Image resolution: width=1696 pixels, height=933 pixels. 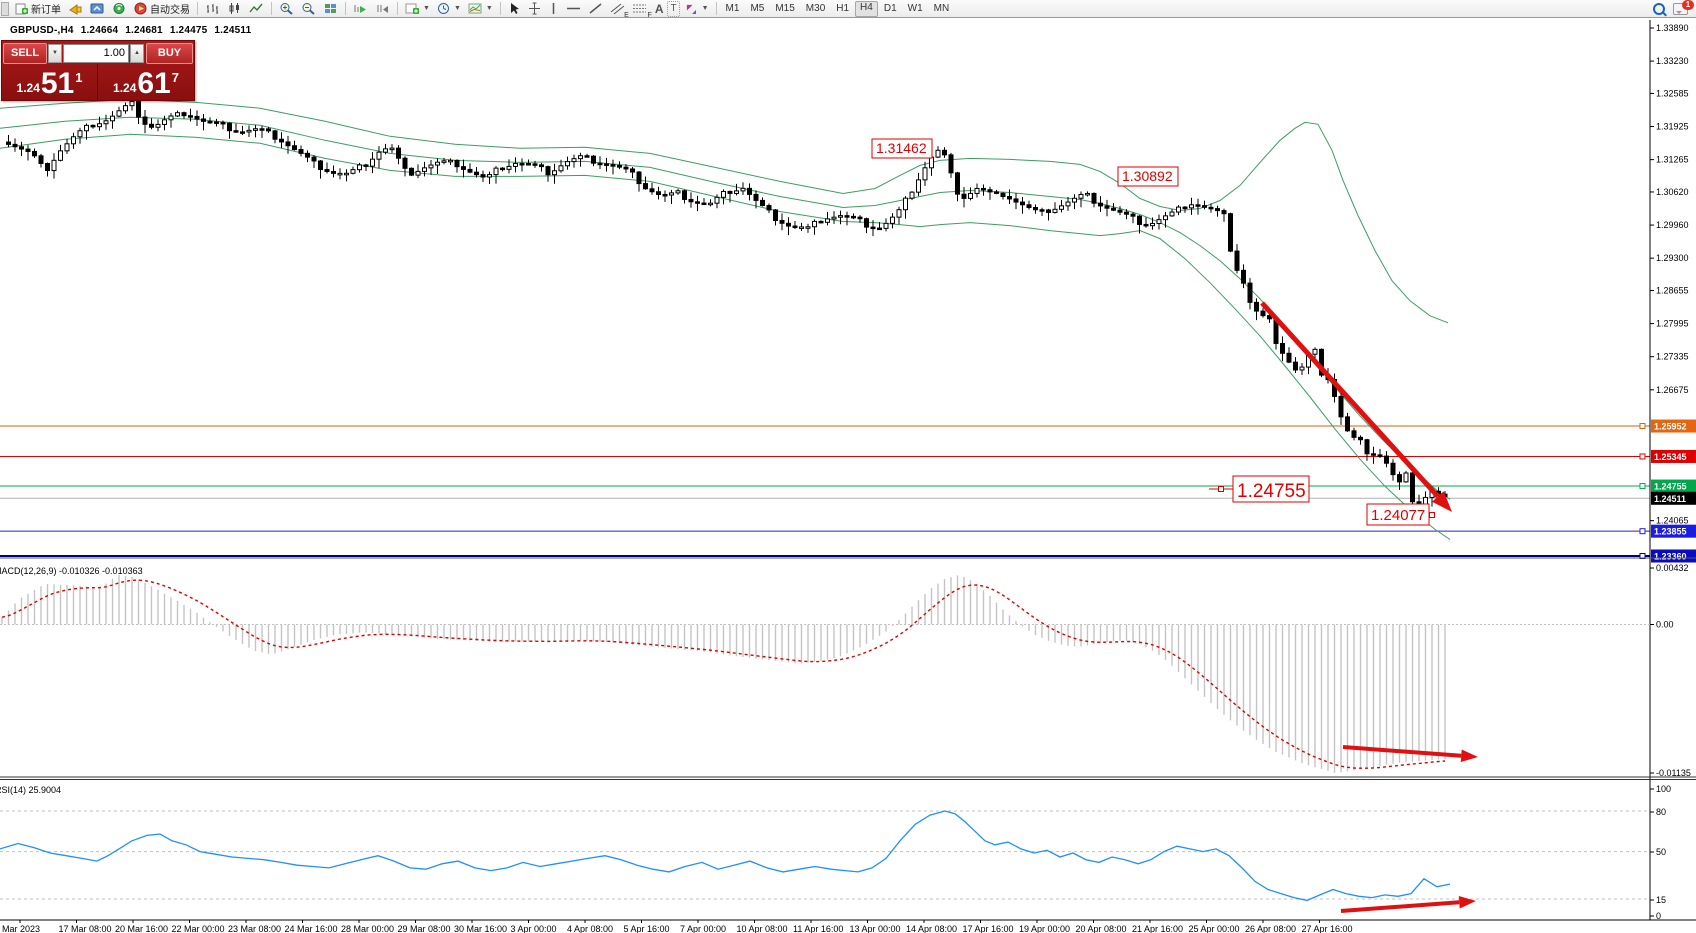 What do you see at coordinates (843, 8) in the screenshot?
I see `tf-h1: H1` at bounding box center [843, 8].